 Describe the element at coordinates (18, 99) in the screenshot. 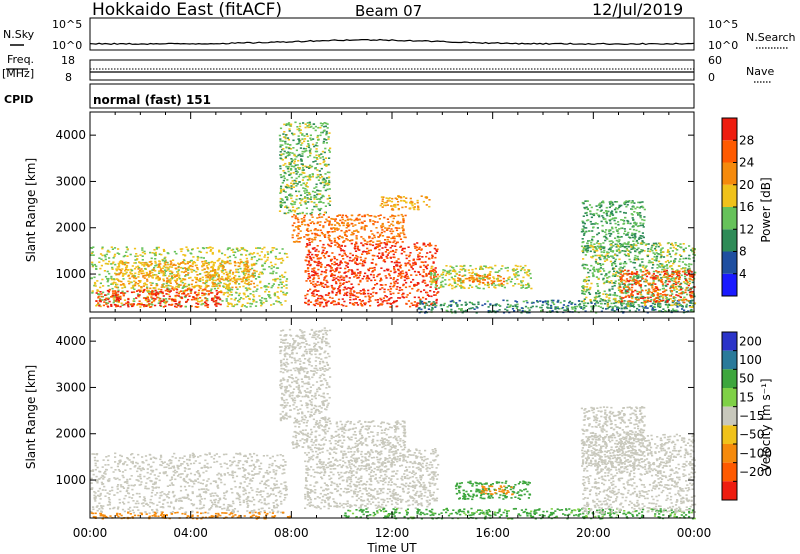

I see `cpid-label: CPID` at that location.